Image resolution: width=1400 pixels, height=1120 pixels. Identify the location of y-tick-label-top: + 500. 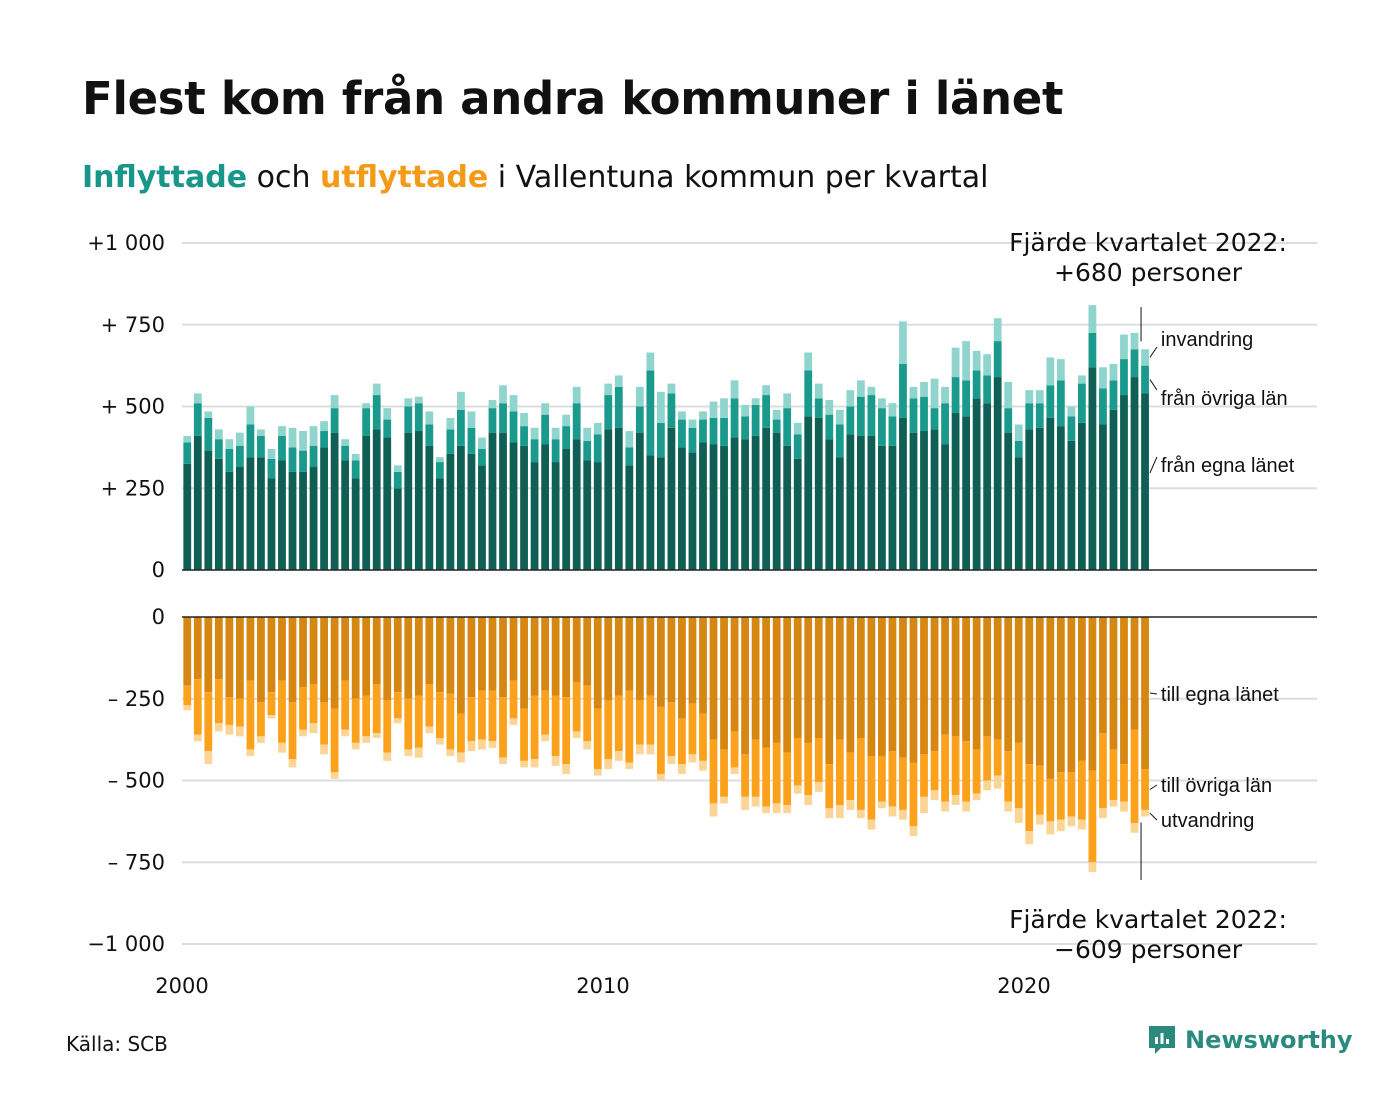
(133, 407).